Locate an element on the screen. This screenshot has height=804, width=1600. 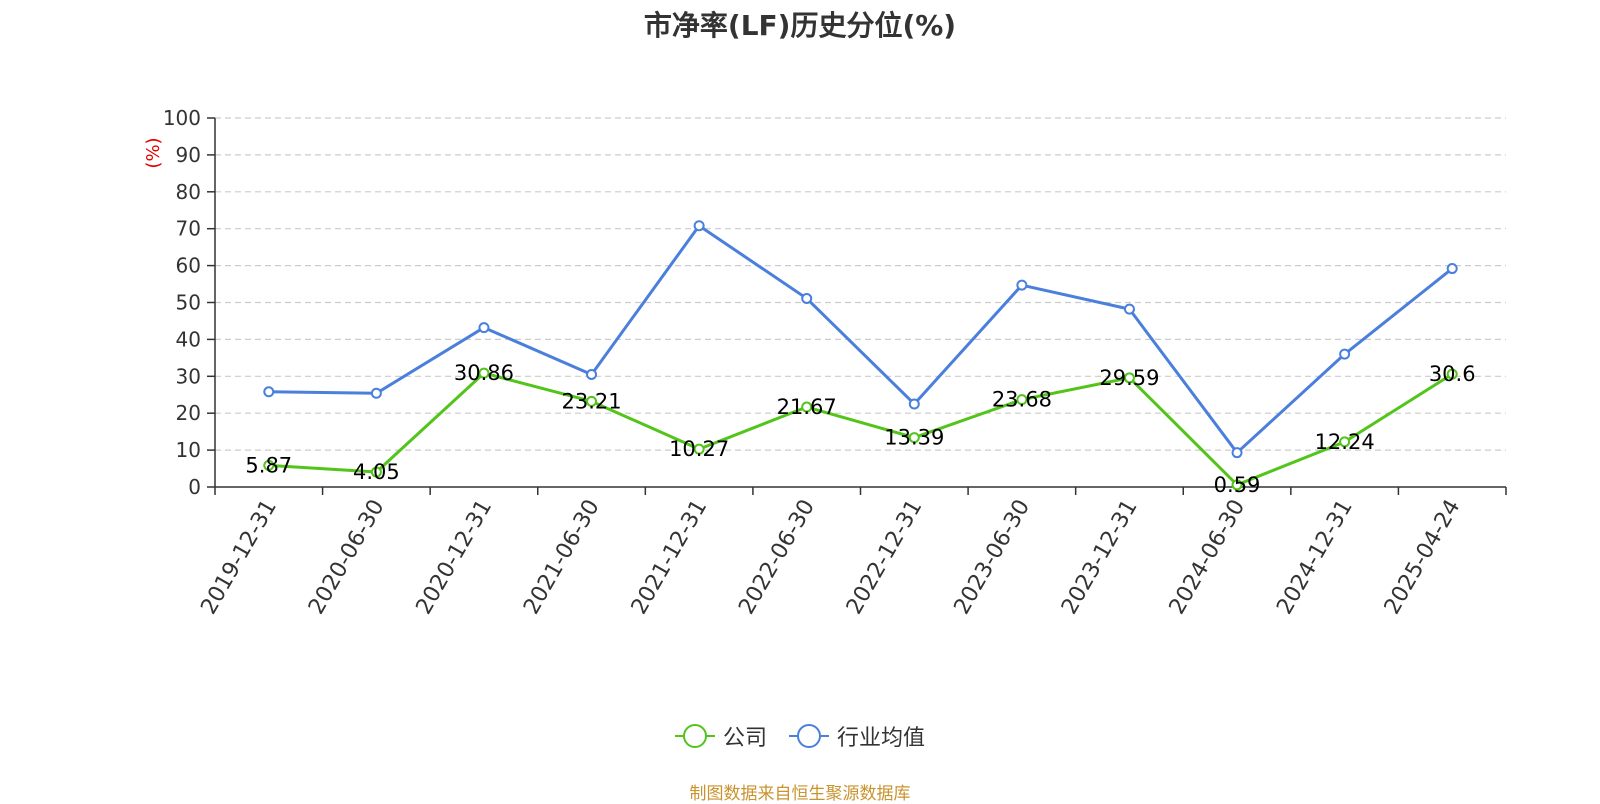
x-tick-label: 2025-04-24 is located at coordinates (1423, 557).